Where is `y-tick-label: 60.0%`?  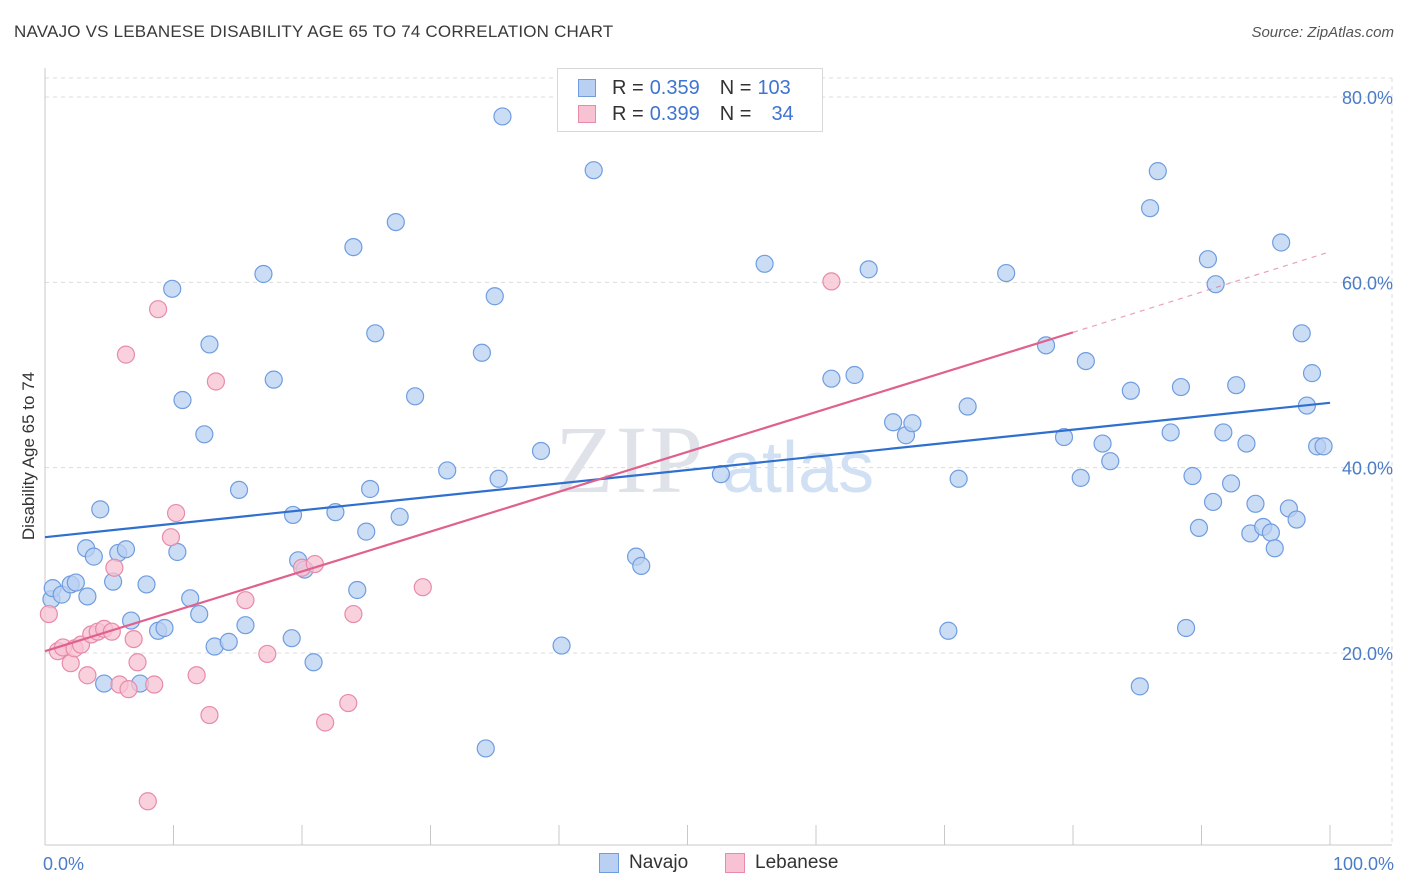
y-tick-label: 60.0% is located at coordinates (1367, 283).